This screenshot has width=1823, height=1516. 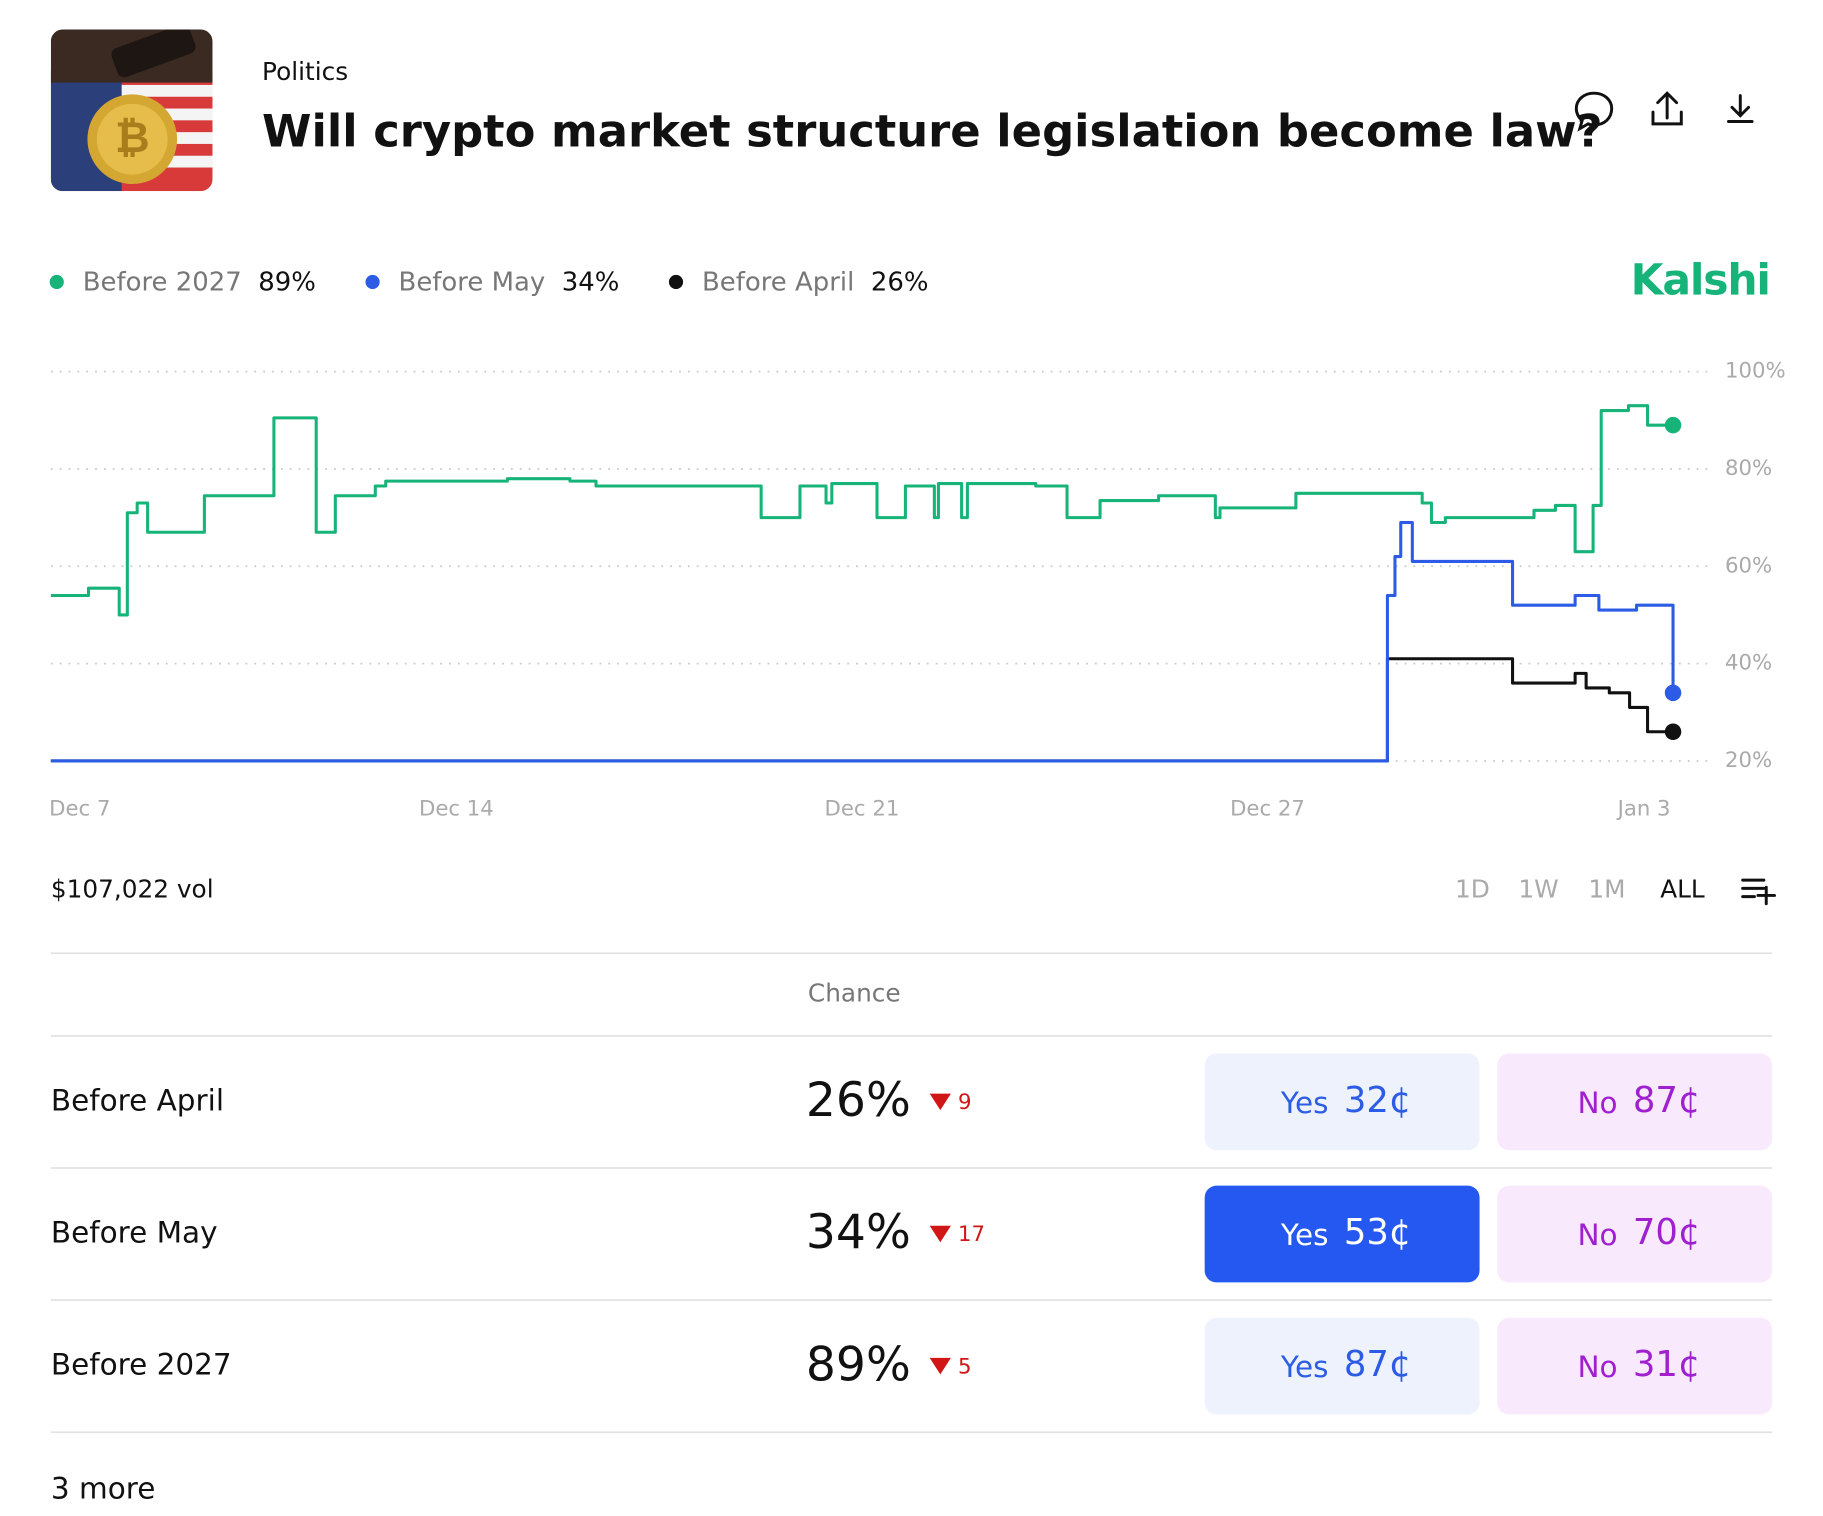 What do you see at coordinates (1594, 111) in the screenshot?
I see `comment-icon` at bounding box center [1594, 111].